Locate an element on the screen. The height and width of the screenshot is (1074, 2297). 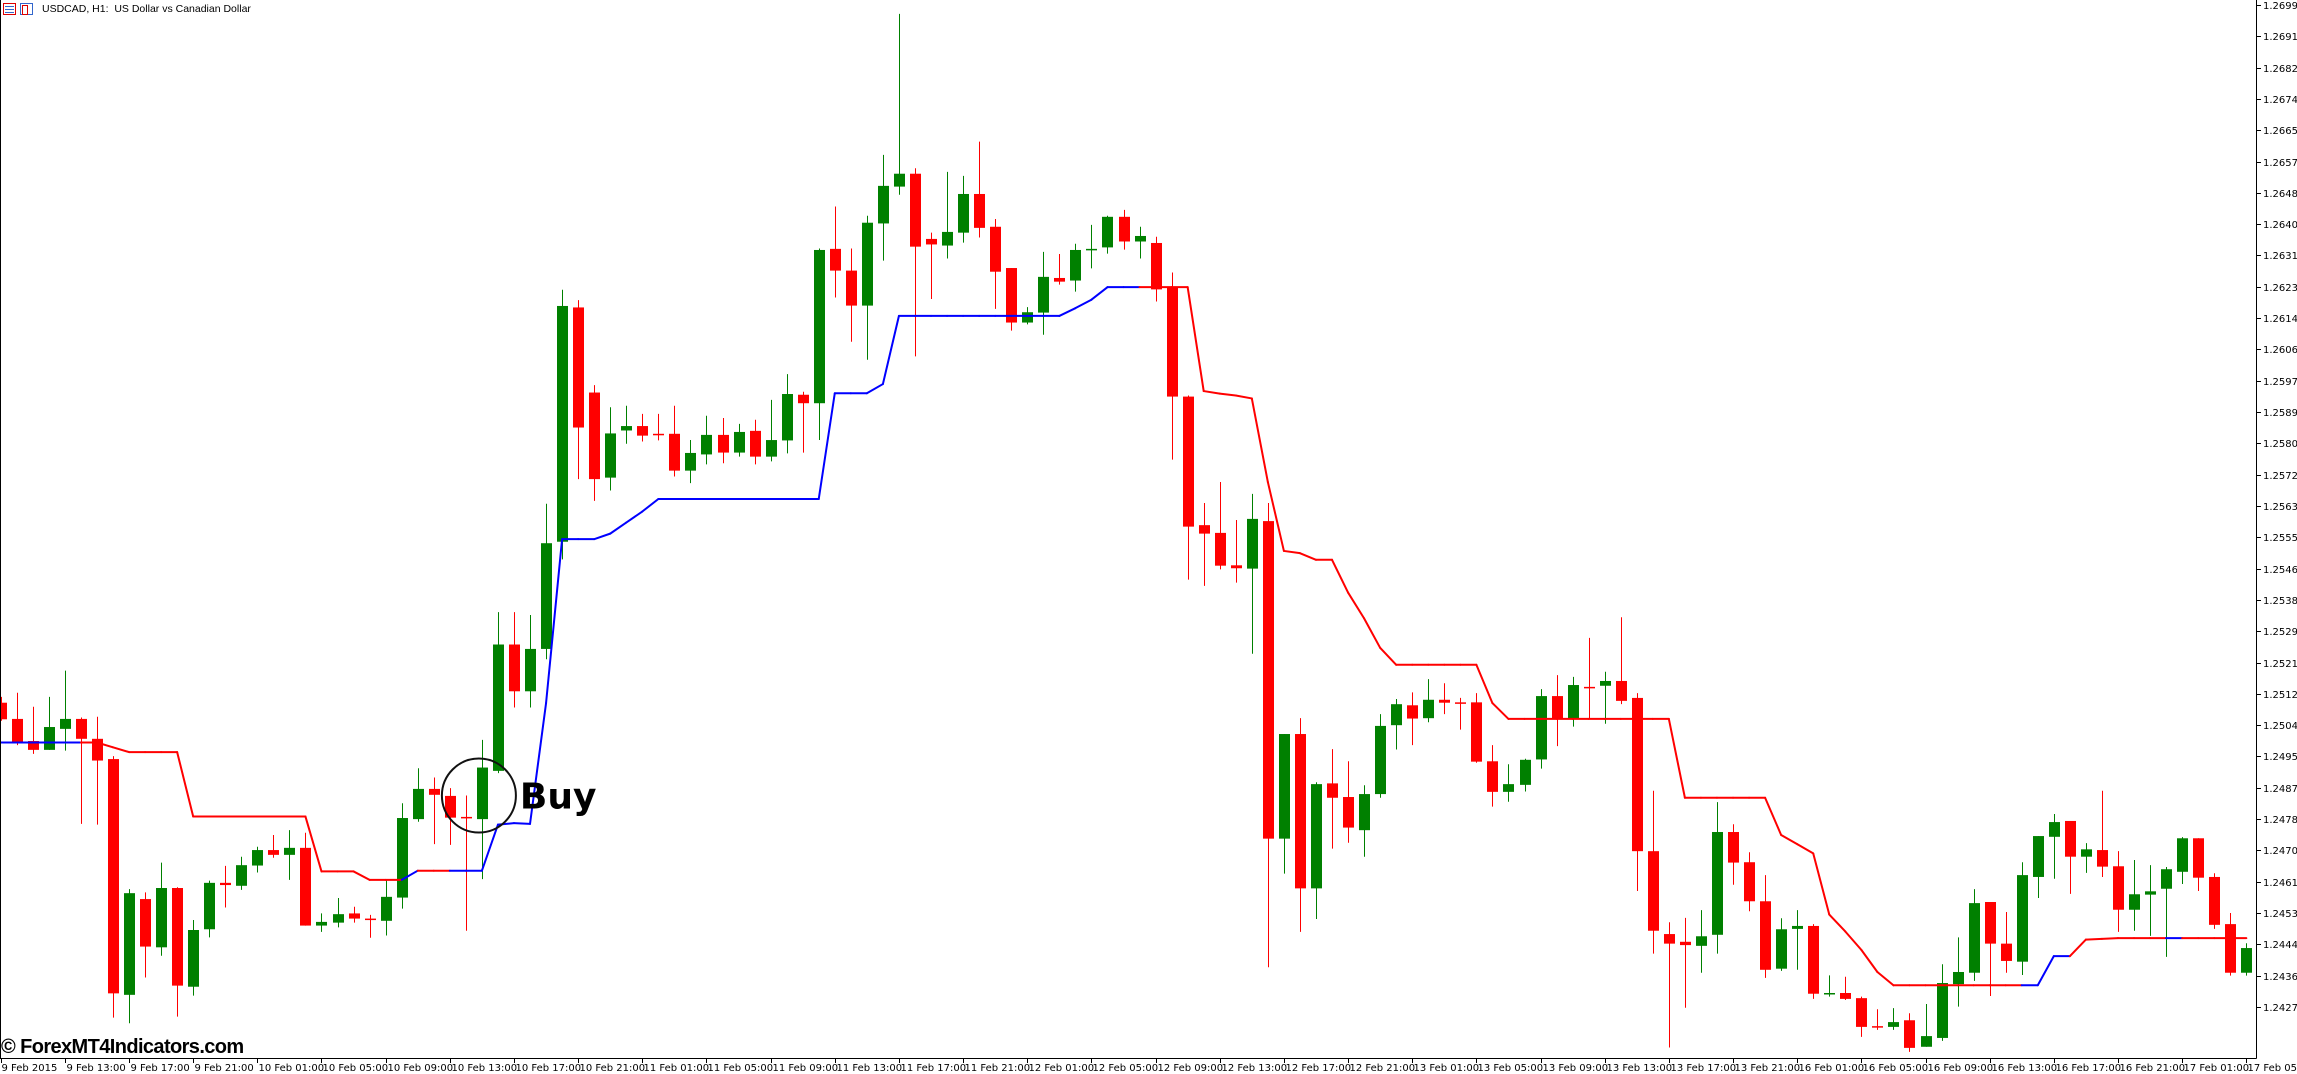
price-tick-label: 1.25380 is located at coordinates (2280, 601).